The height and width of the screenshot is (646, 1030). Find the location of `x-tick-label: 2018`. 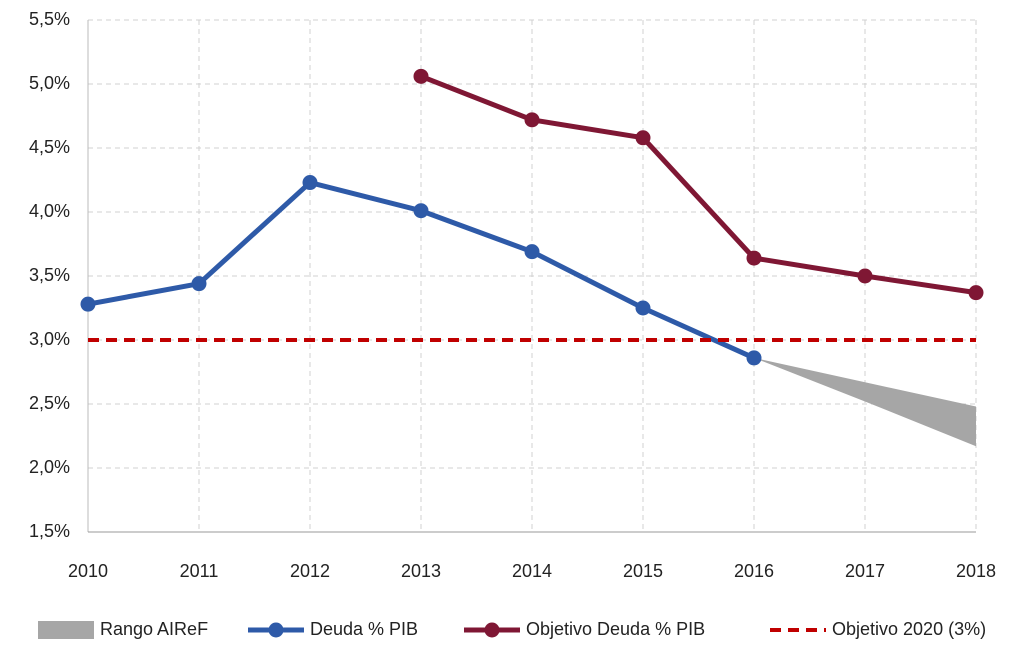

x-tick-label: 2018 is located at coordinates (976, 571).